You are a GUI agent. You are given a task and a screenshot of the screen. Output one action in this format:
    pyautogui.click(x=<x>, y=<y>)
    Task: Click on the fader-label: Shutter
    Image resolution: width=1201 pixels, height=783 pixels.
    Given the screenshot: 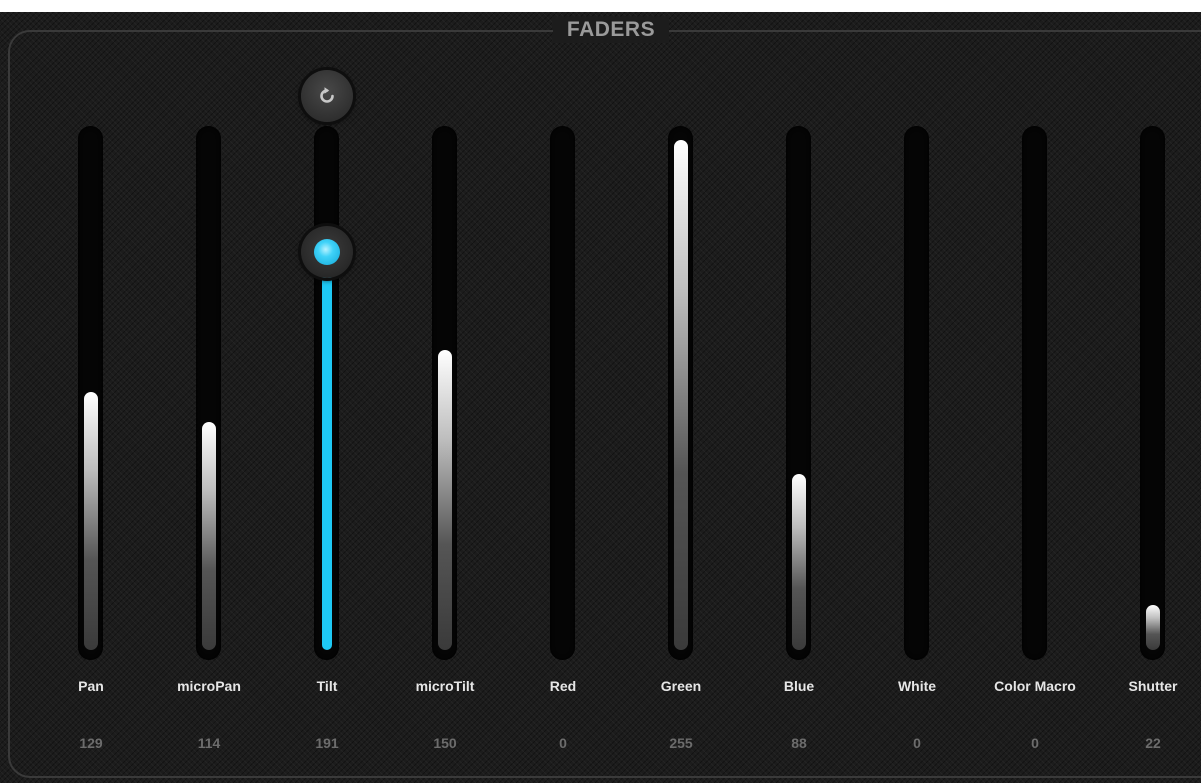 What is the action you would take?
    pyautogui.click(x=1153, y=686)
    